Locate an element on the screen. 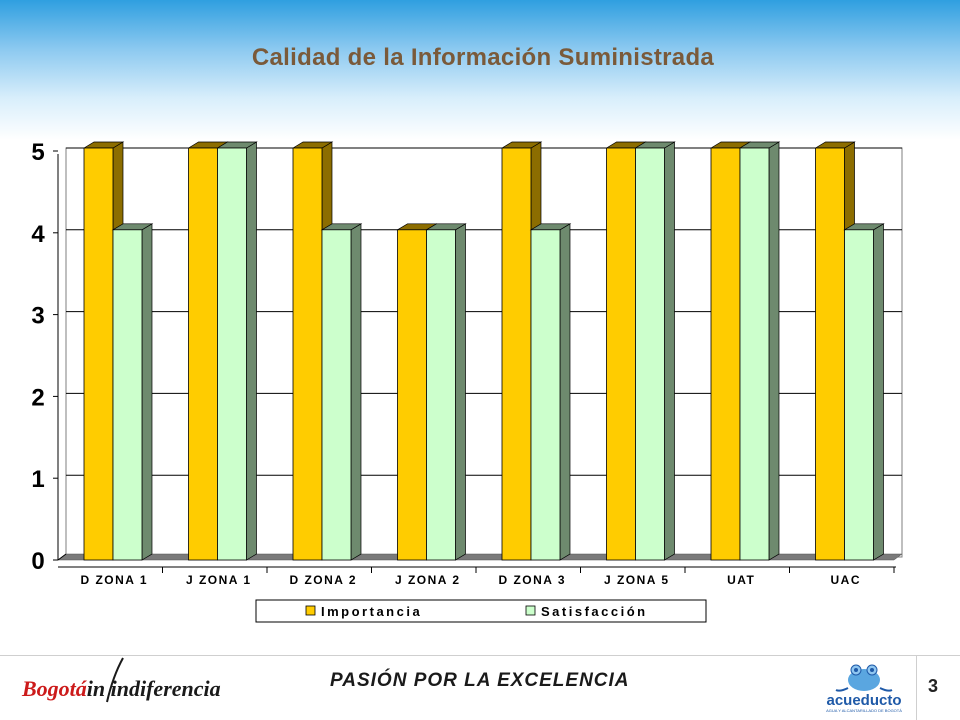  y-tick-label: 5 is located at coordinates (37, 152).